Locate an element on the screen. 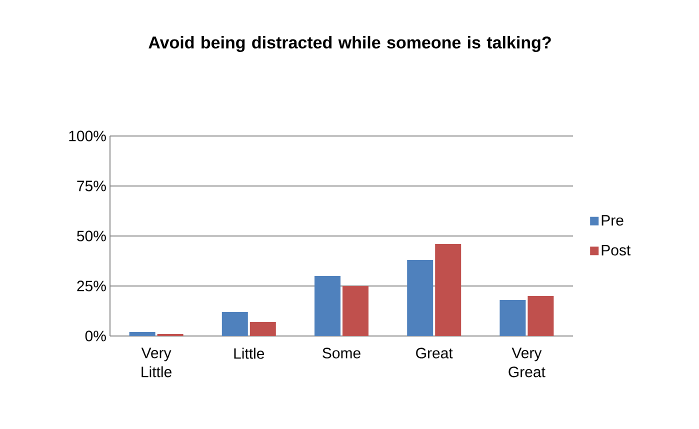  x-tick-label: Very Little is located at coordinates (156, 363).